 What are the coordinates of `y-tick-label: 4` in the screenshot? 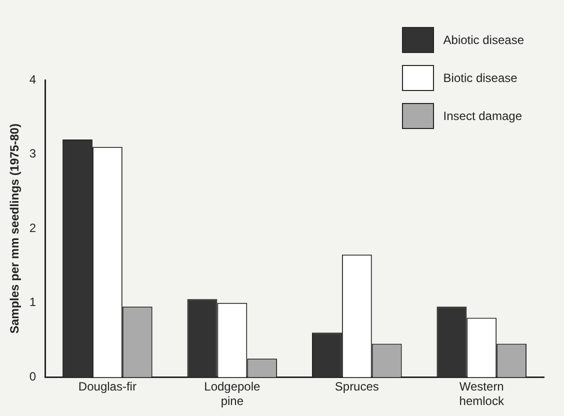 It's located at (32, 79).